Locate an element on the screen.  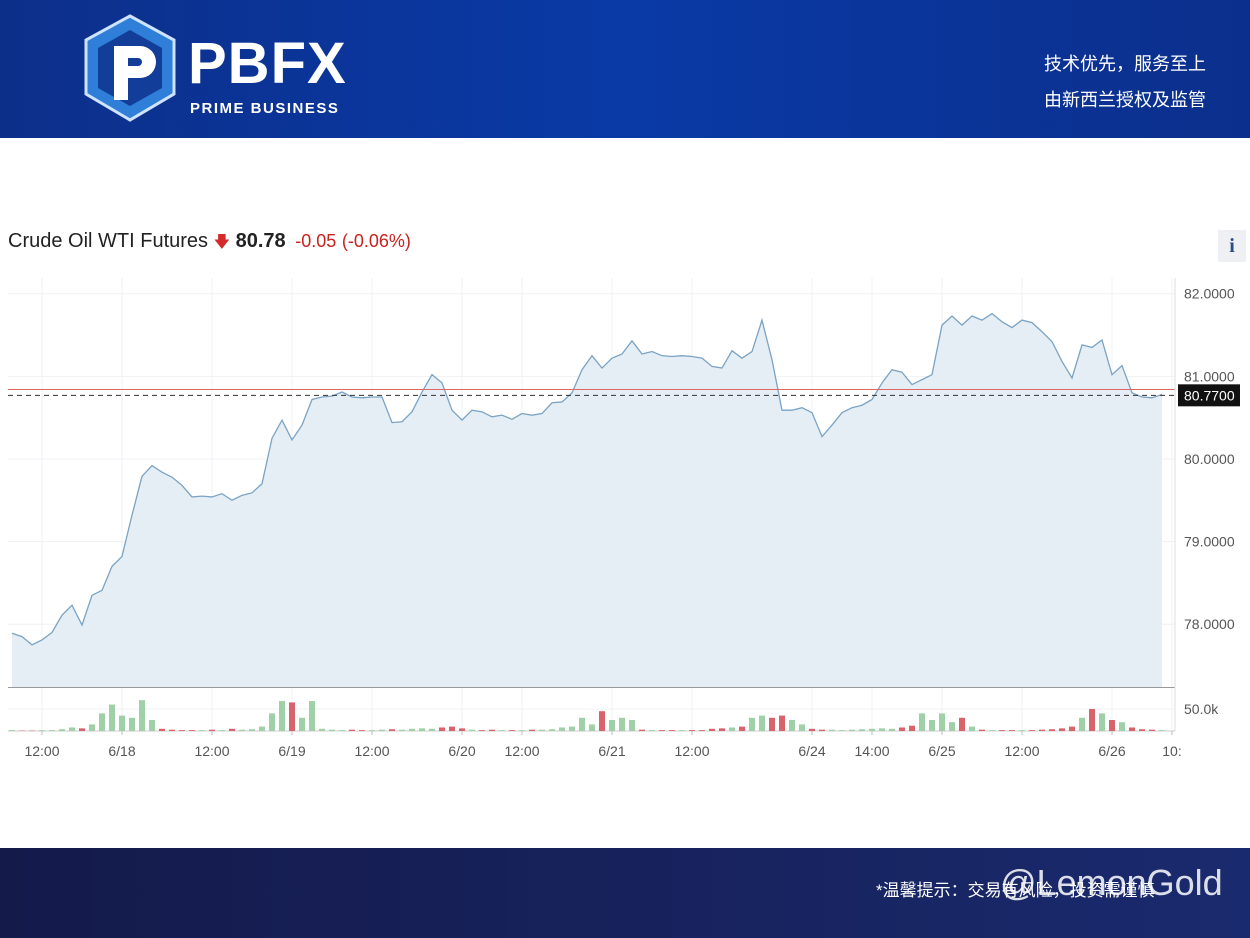
last-price-box is located at coordinates (1209, 395).